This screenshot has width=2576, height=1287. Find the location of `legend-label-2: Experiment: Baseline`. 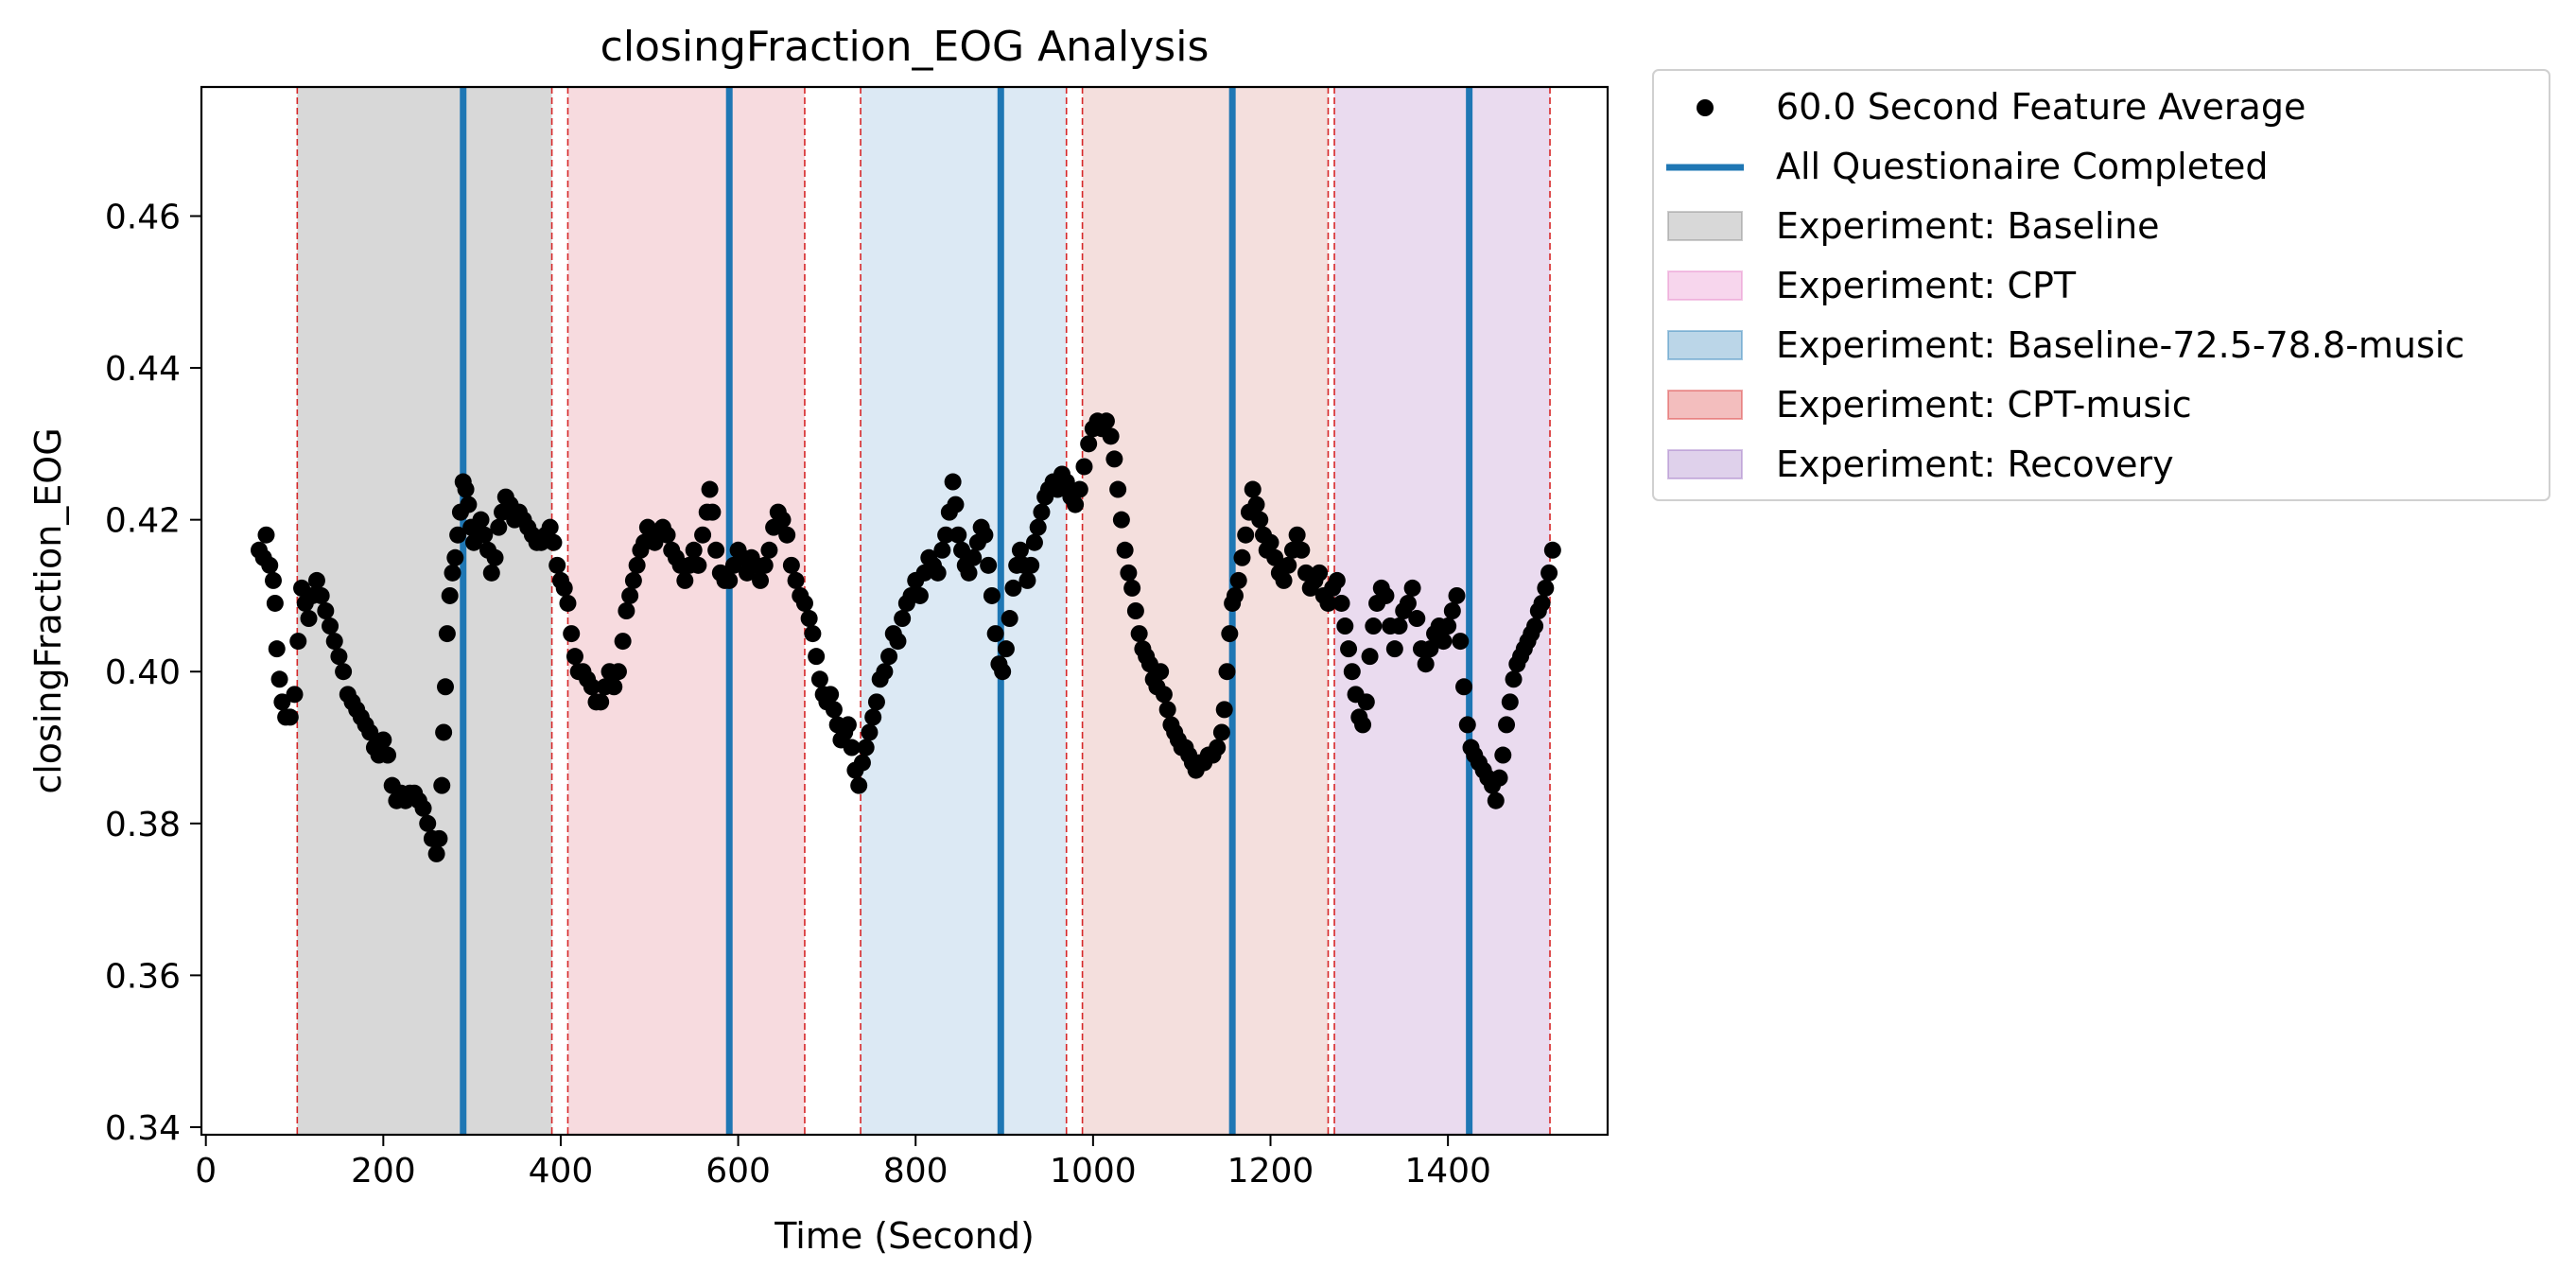

legend-label-2: Experiment: Baseline is located at coordinates (1968, 226).